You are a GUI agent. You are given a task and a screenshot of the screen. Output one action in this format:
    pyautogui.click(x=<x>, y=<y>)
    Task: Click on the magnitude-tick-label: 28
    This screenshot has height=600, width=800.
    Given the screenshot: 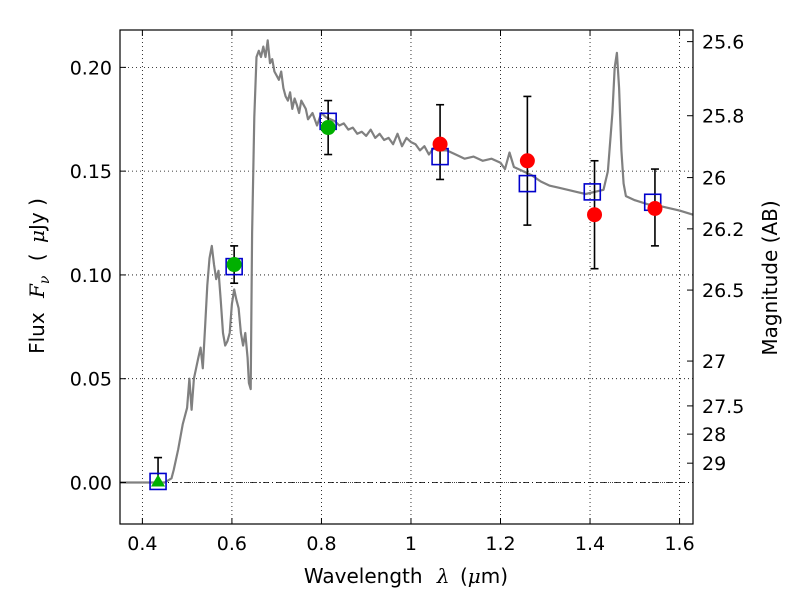 What is the action you would take?
    pyautogui.click(x=714, y=435)
    